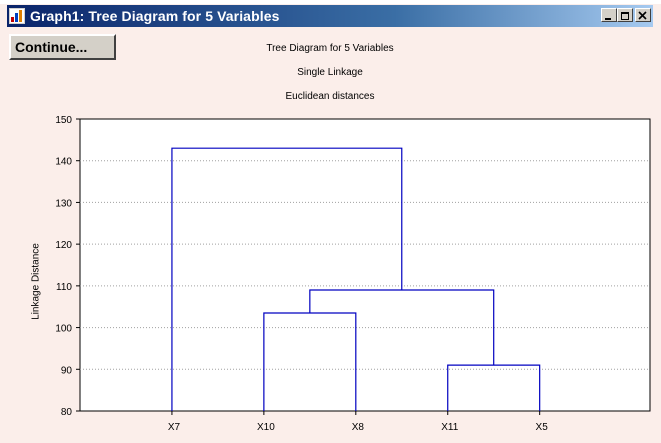 The width and height of the screenshot is (661, 443). I want to click on window-title: Graph1: Tree Diagram for 5 Variables, so click(155, 16).